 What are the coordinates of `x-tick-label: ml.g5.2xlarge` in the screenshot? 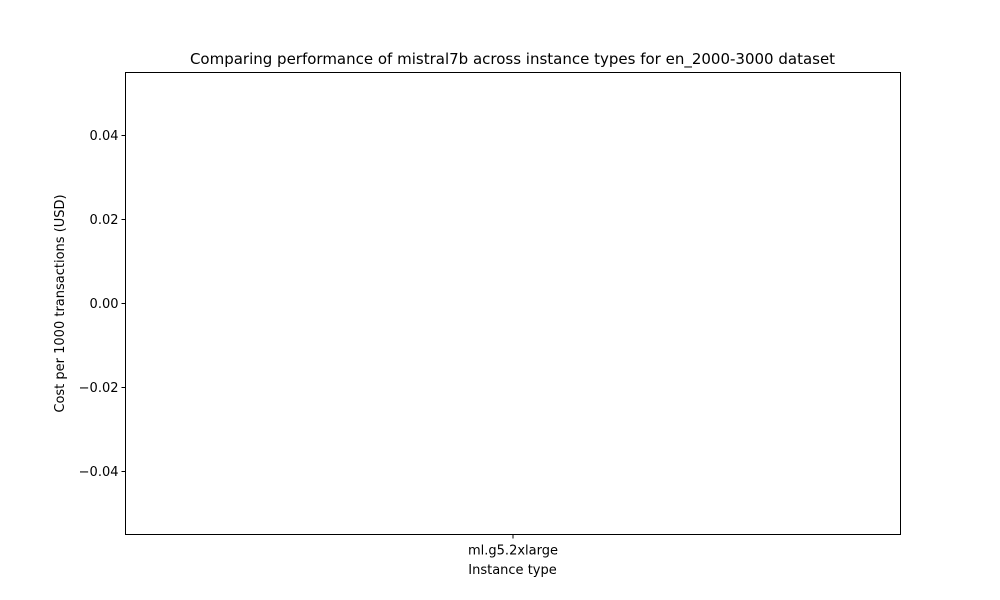 It's located at (513, 551).